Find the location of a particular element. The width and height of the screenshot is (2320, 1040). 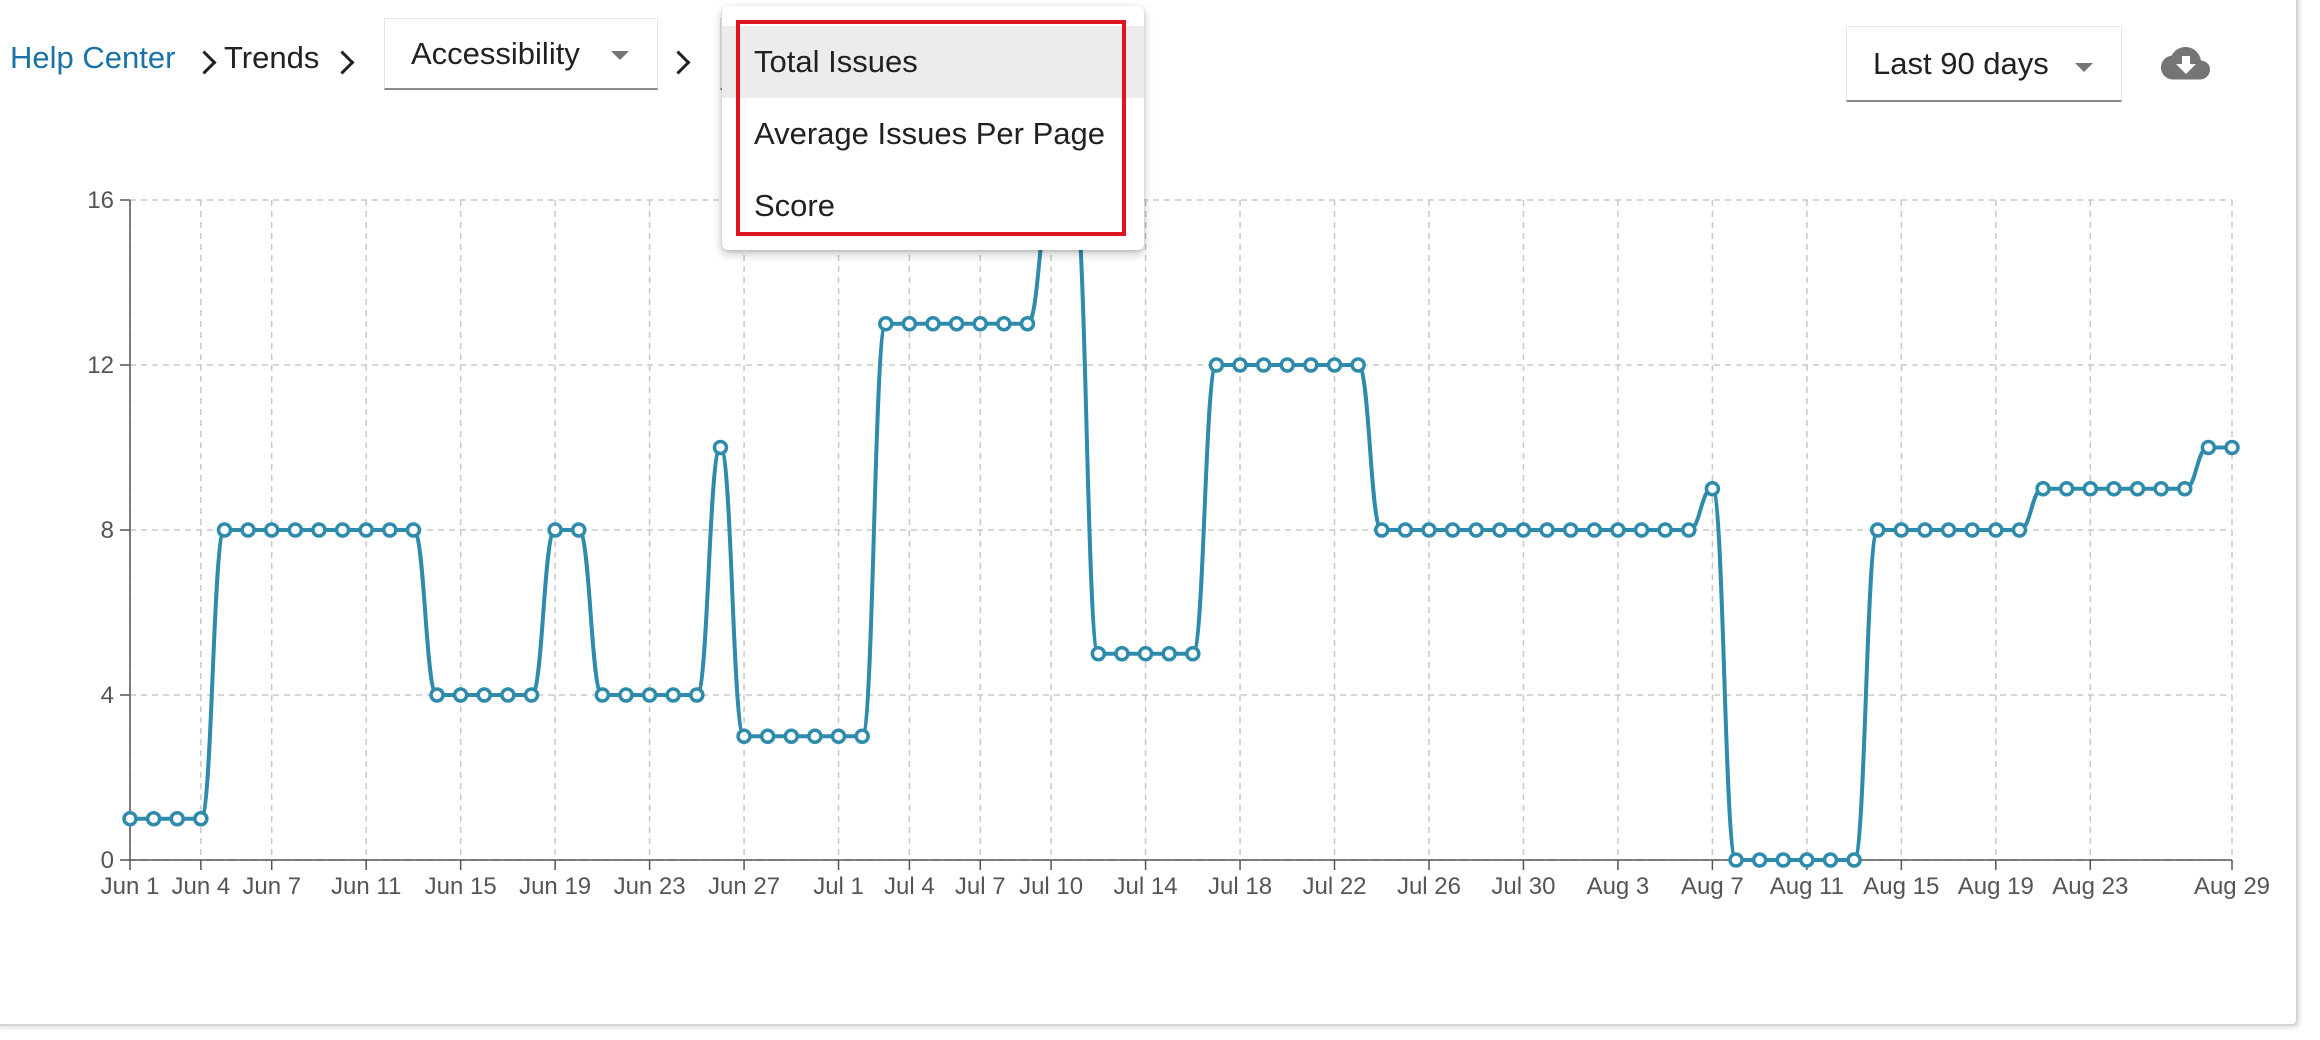

y-tick-label: 16 is located at coordinates (100, 200).